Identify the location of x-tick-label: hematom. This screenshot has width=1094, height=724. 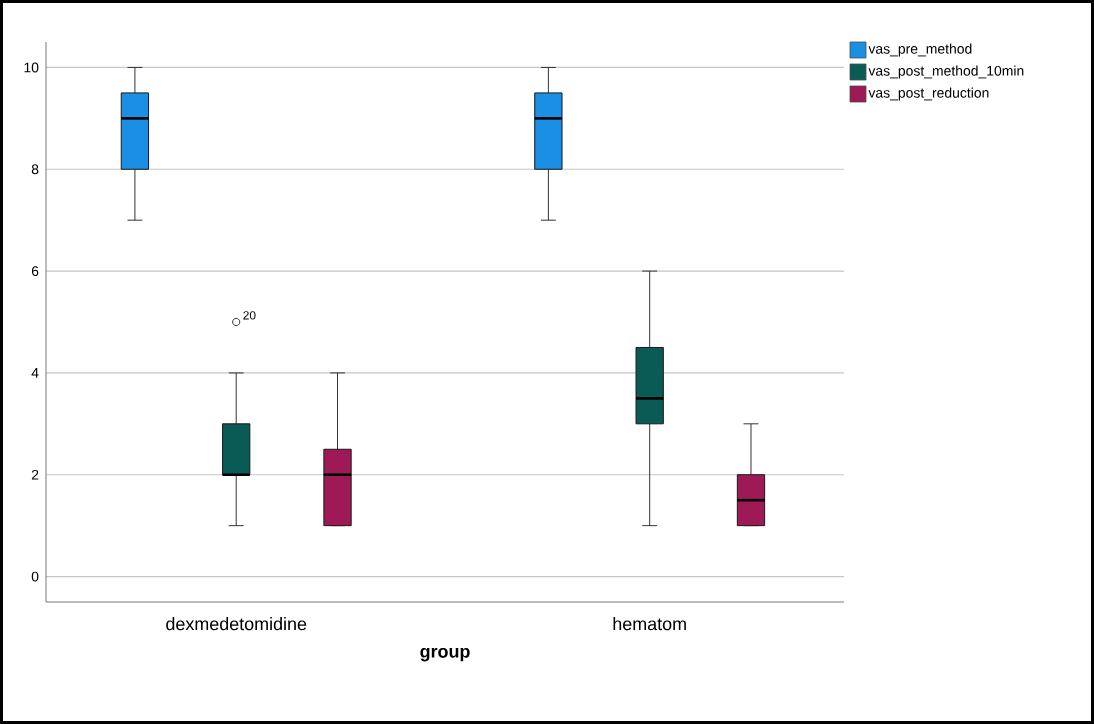
(649, 624).